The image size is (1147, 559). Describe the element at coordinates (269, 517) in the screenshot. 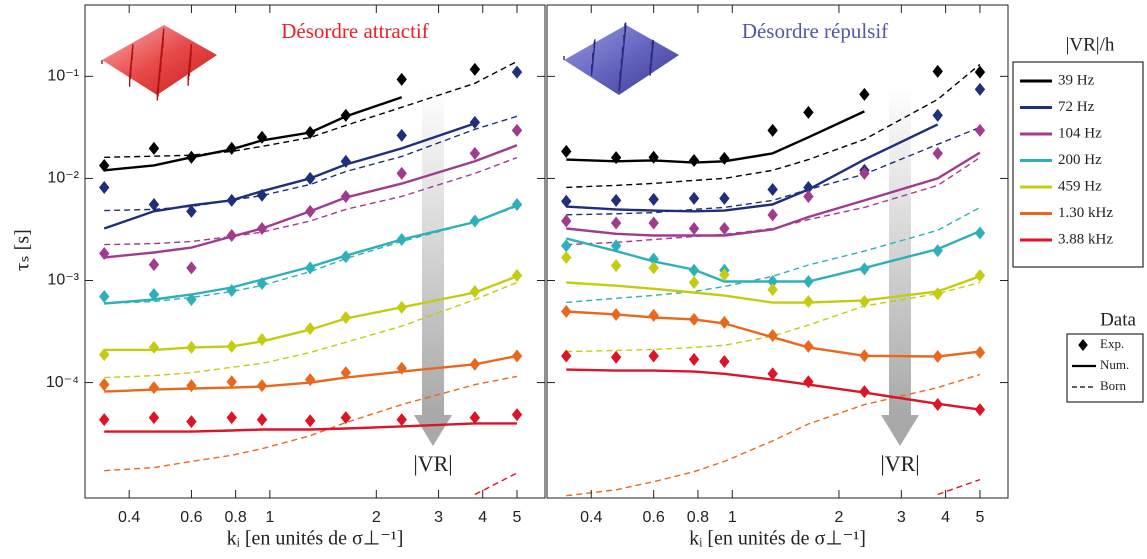

I see `x-tick-label: 1` at that location.